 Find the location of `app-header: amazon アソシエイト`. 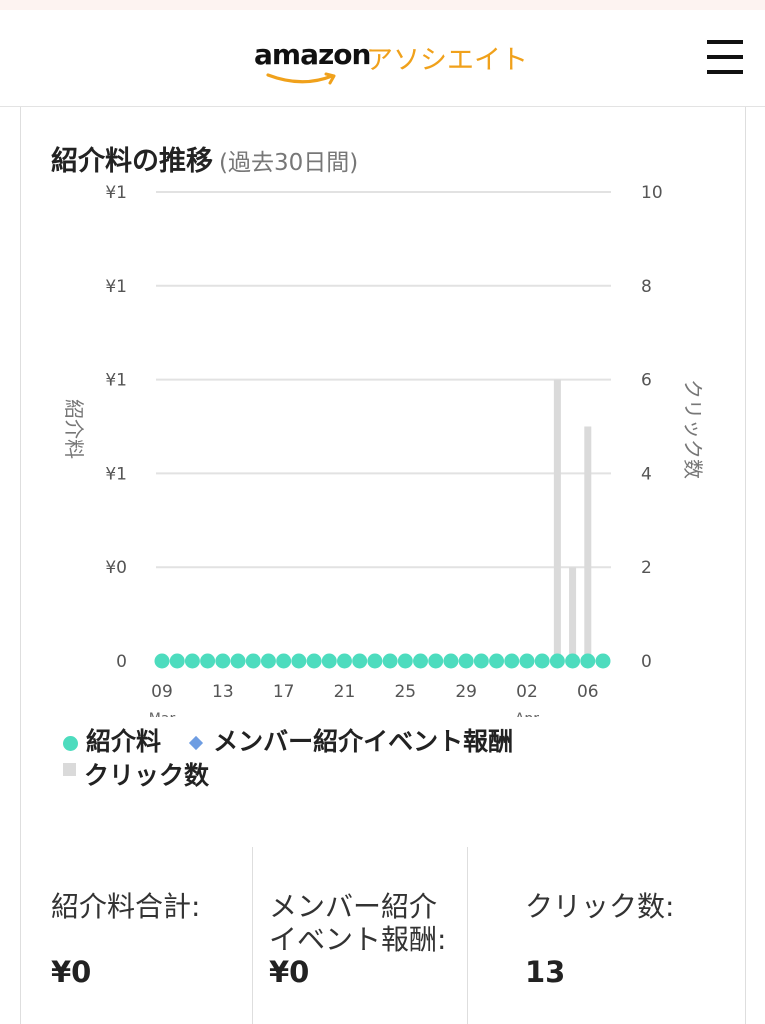

app-header: amazon アソシエイト is located at coordinates (382, 58).